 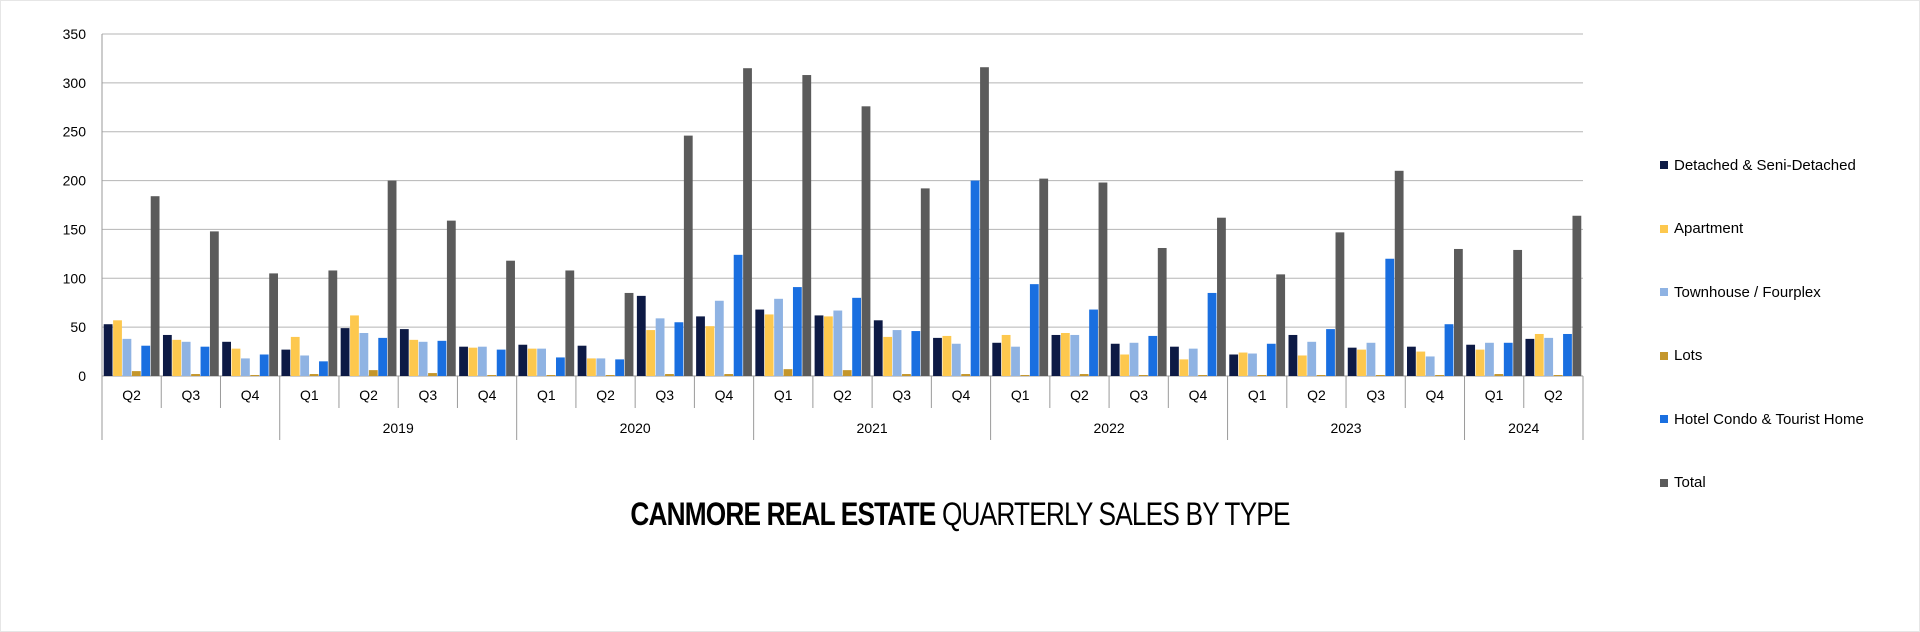 I want to click on year-group-label: 2021, so click(x=872, y=428).